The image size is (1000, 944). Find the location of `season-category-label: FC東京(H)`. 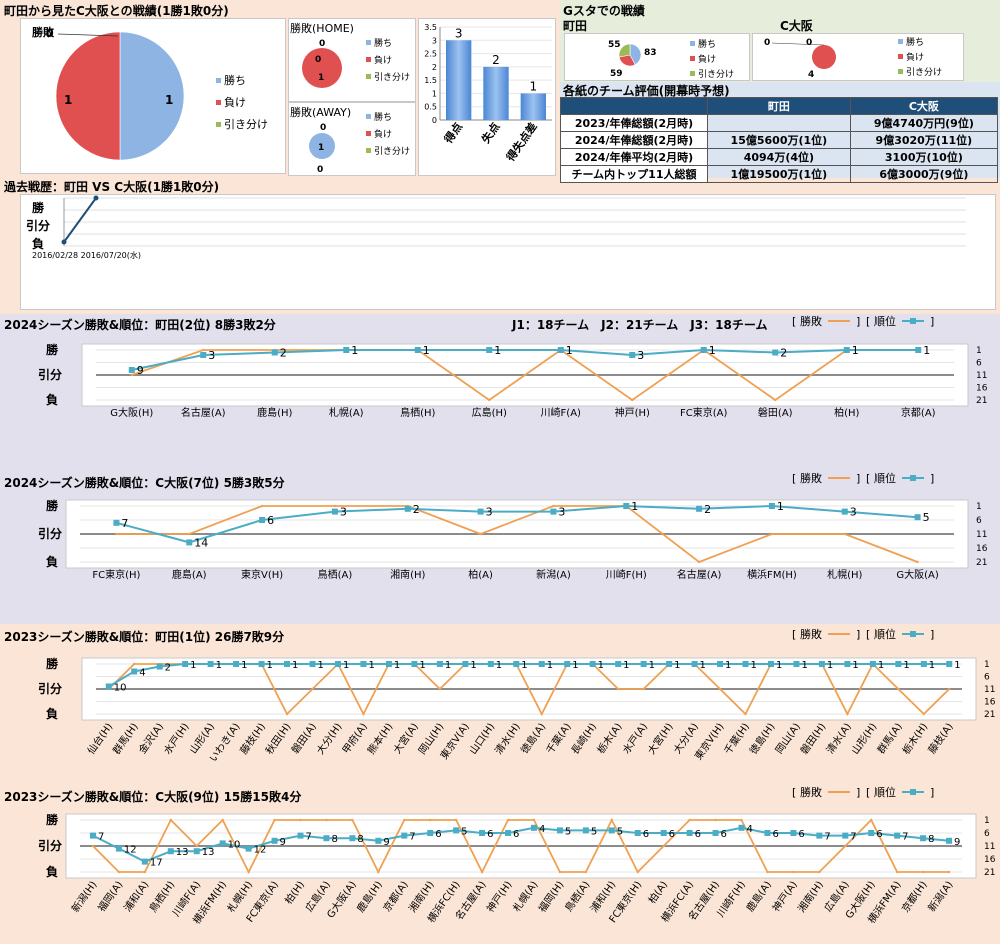

season-category-label: FC東京(H) is located at coordinates (116, 574).